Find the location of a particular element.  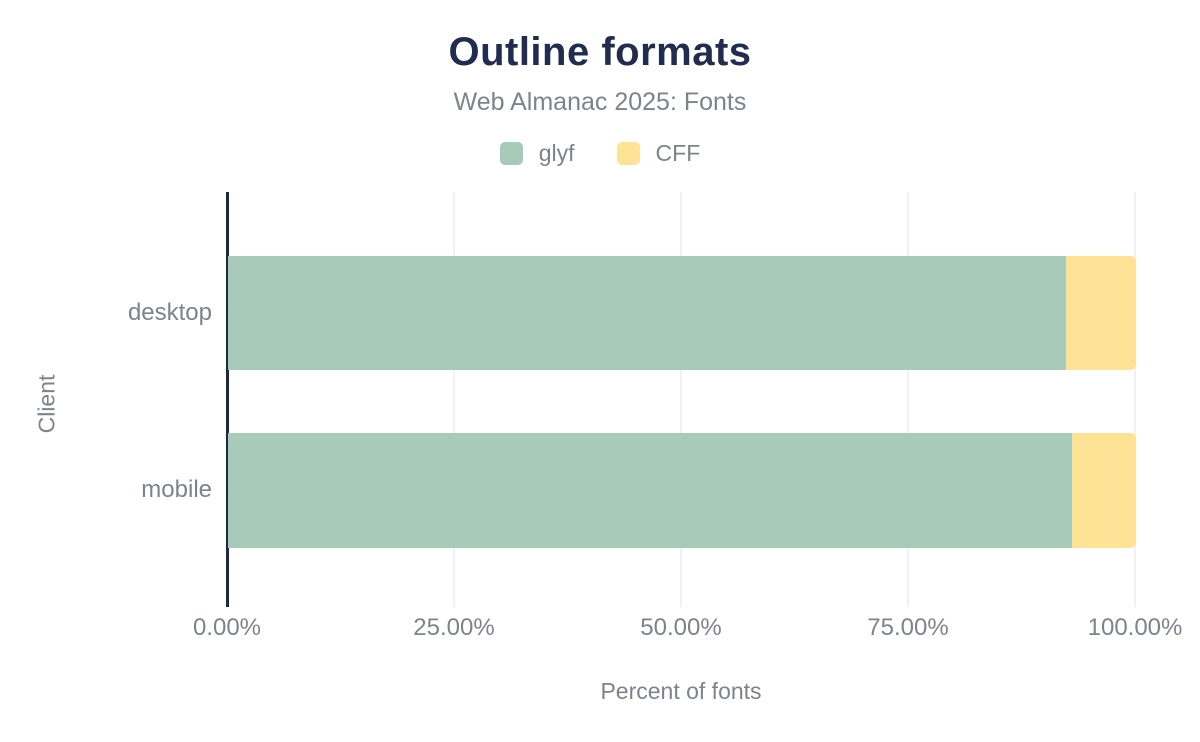

legend-label-glyf: glyf is located at coordinates (556, 153).